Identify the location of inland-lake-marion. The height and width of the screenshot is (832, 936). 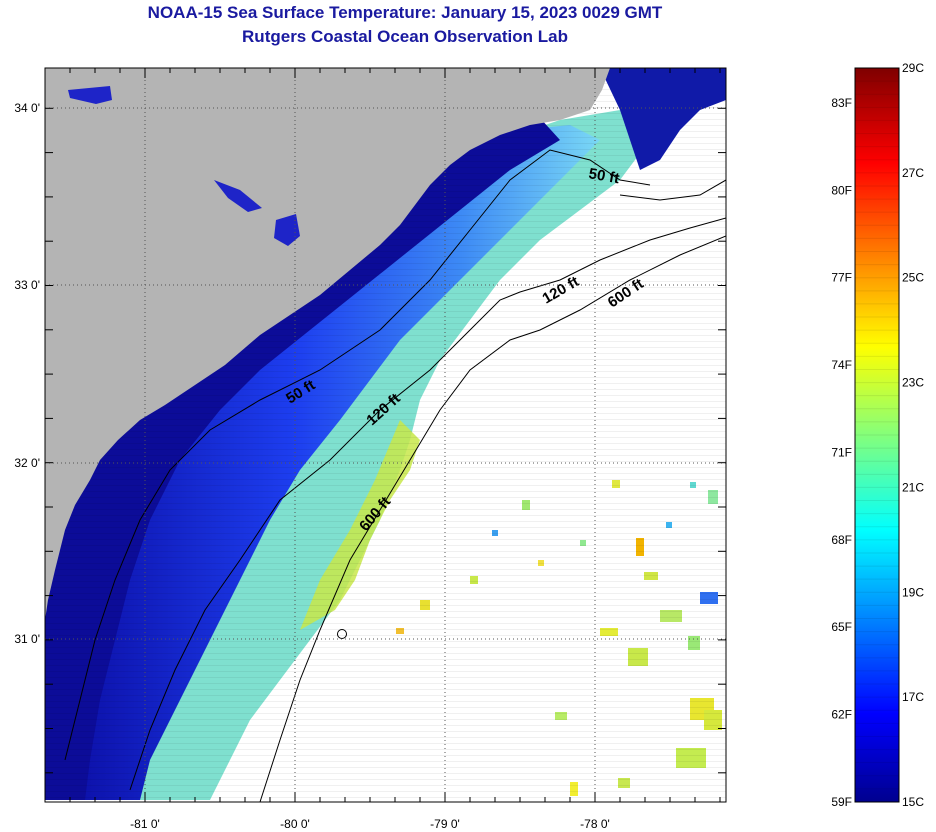
(287, 230).